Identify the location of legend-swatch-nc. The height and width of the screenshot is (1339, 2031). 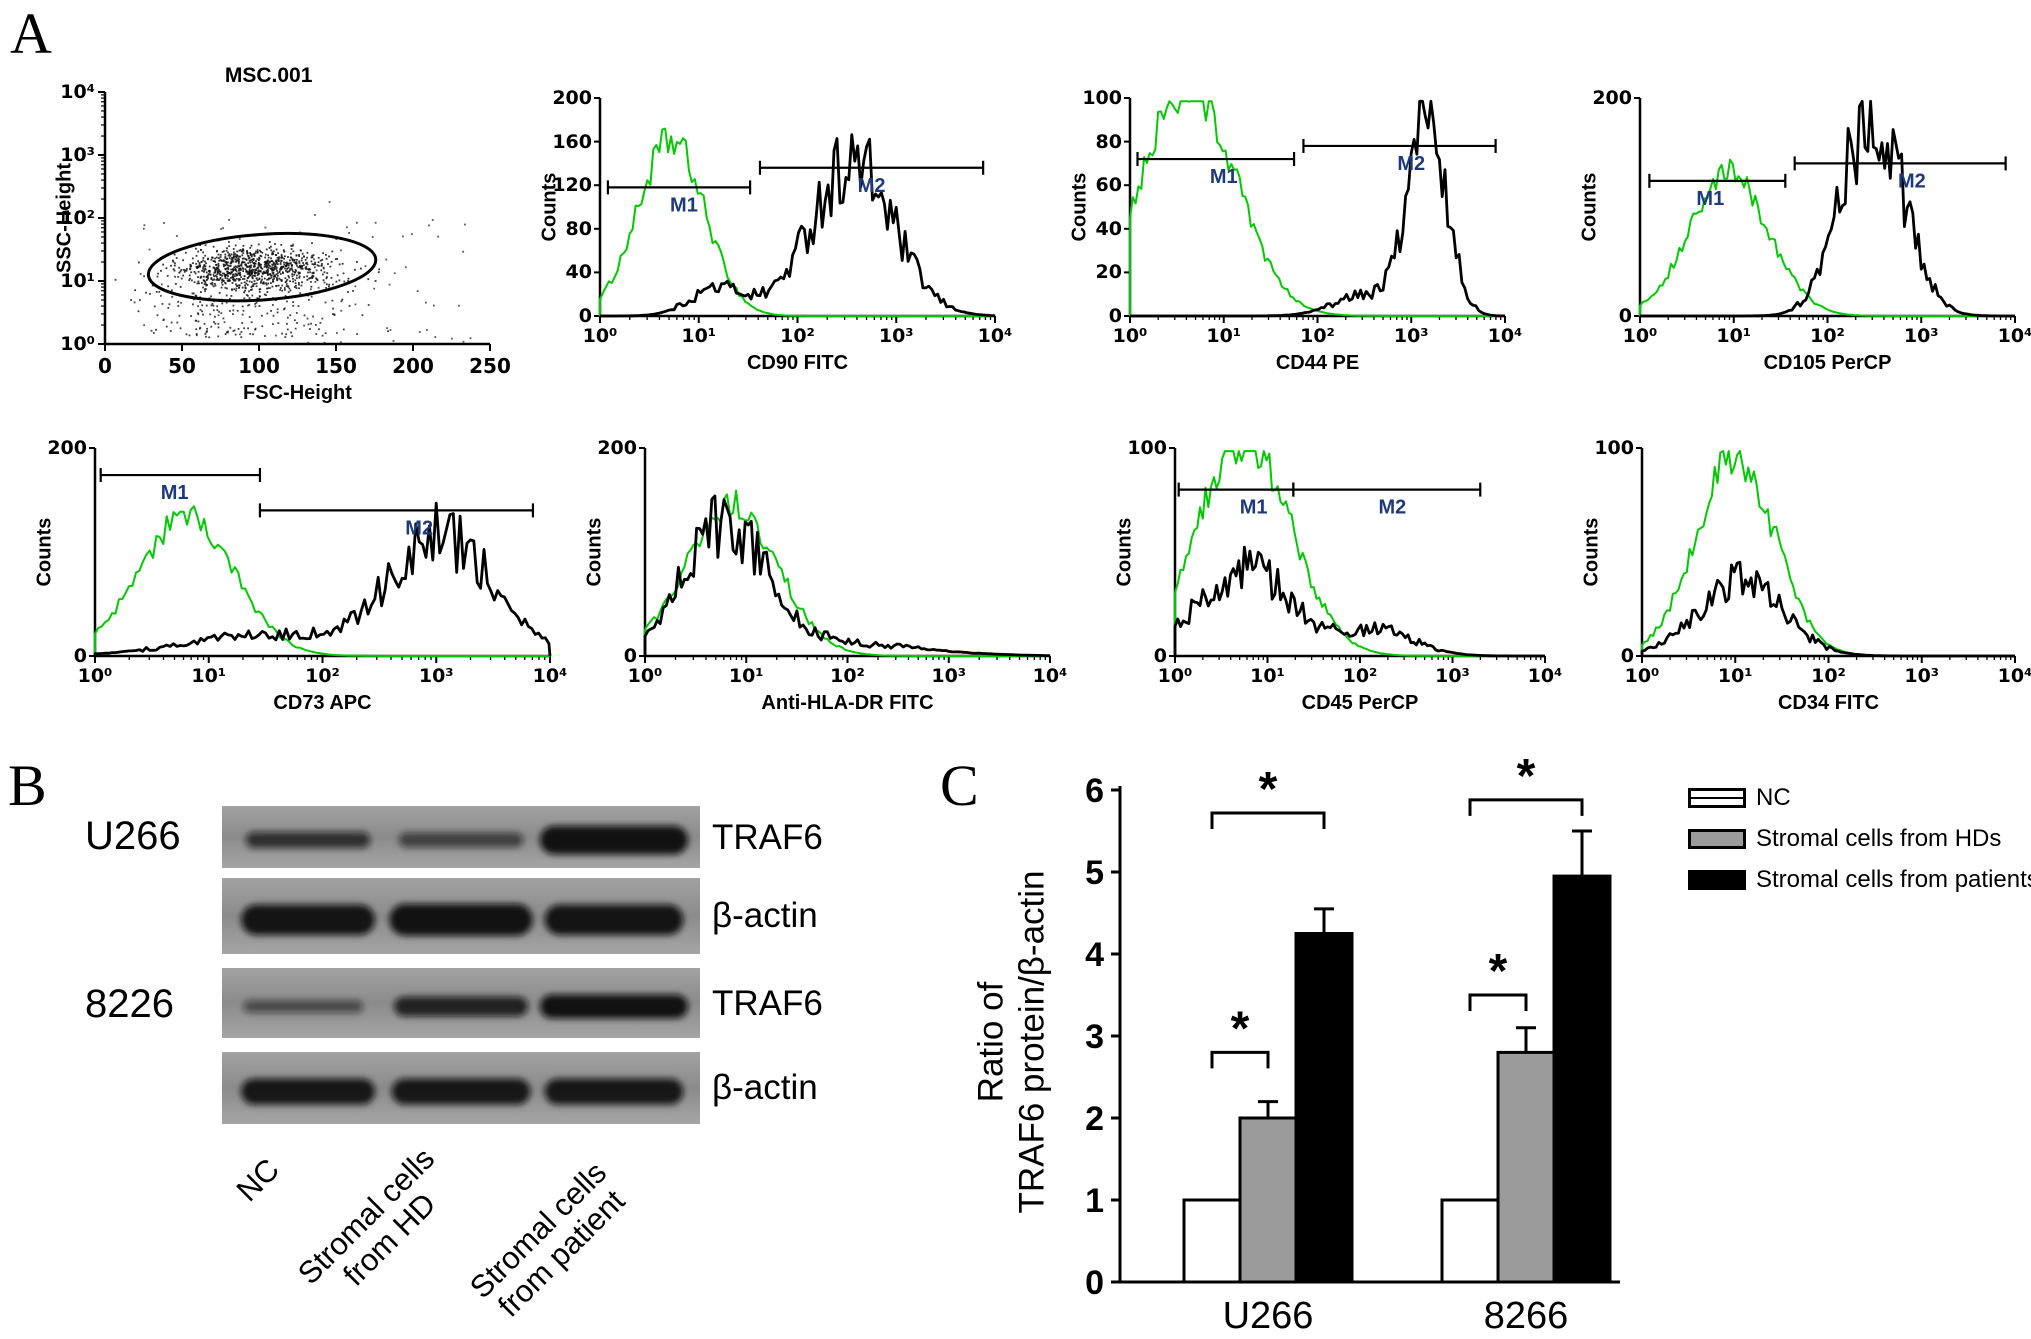
(1717, 798).